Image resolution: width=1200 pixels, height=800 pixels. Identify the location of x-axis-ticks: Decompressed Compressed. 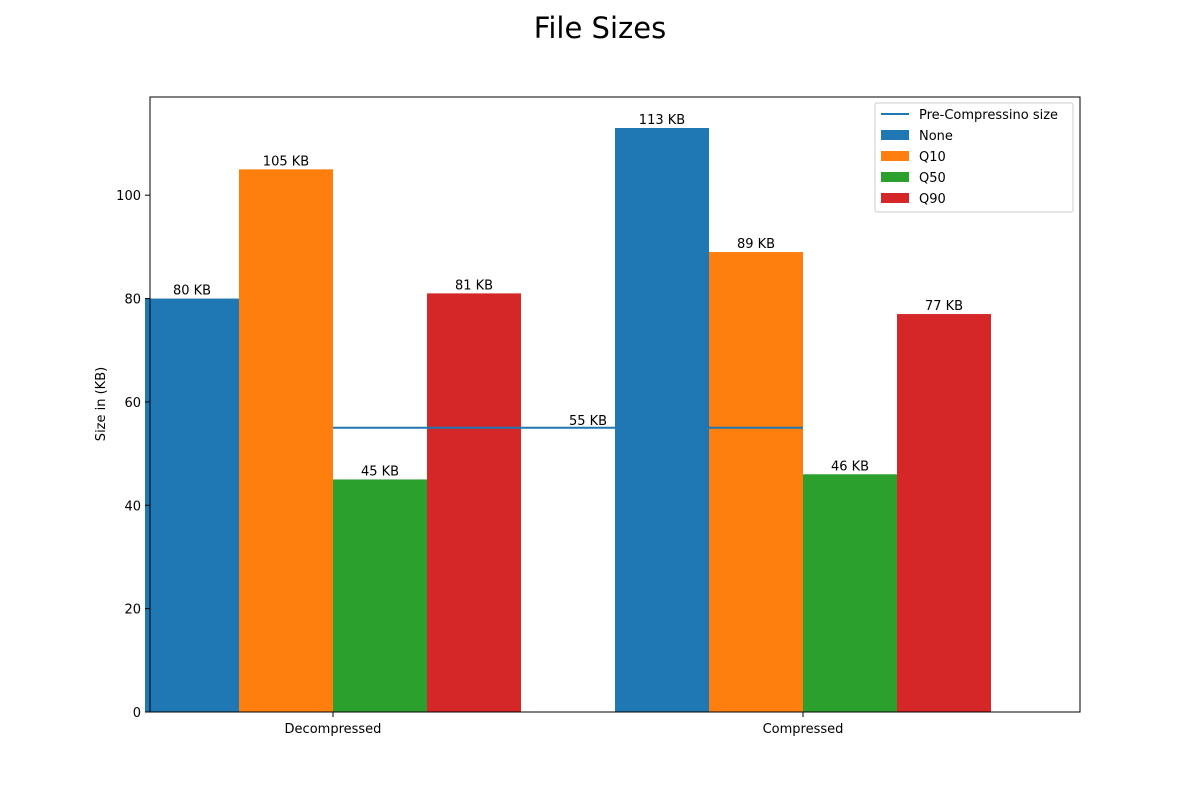
(564, 724).